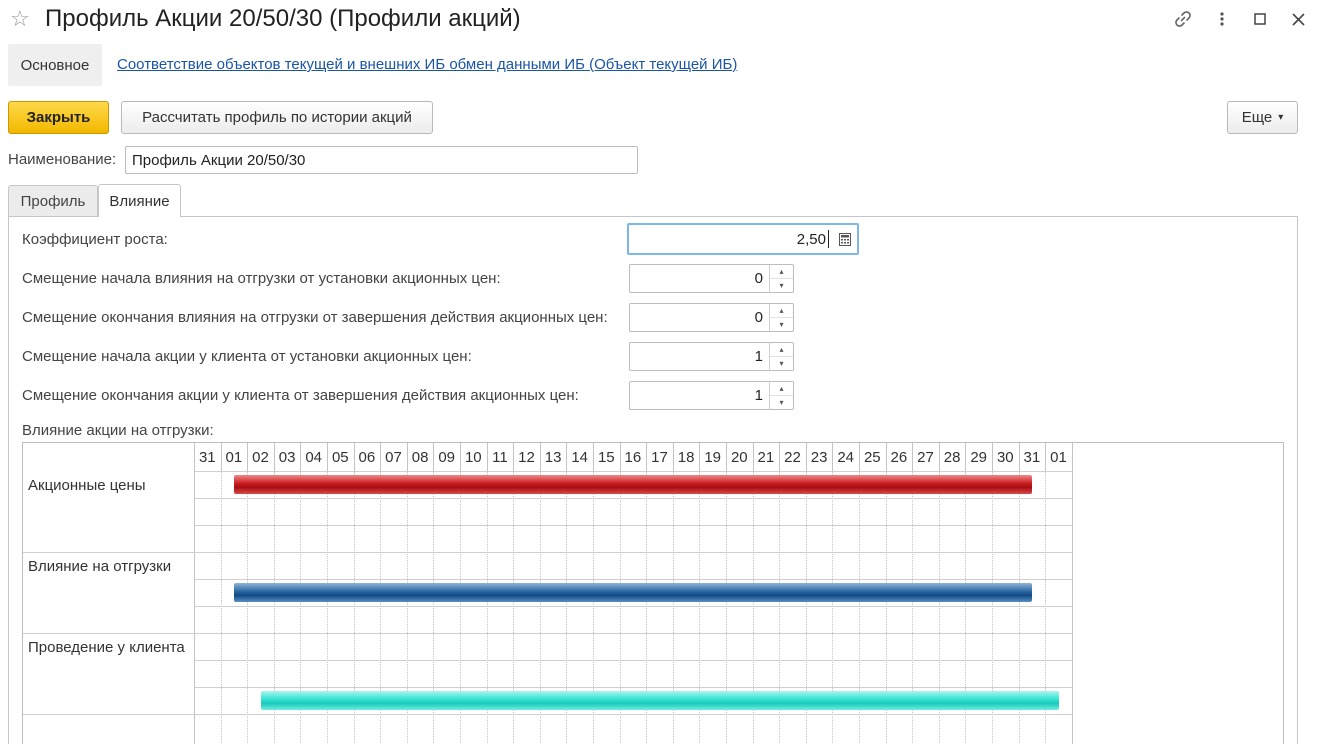 Image resolution: width=1318 pixels, height=744 pixels. What do you see at coordinates (925, 457) in the screenshot?
I see `gantt-day-label: 27` at bounding box center [925, 457].